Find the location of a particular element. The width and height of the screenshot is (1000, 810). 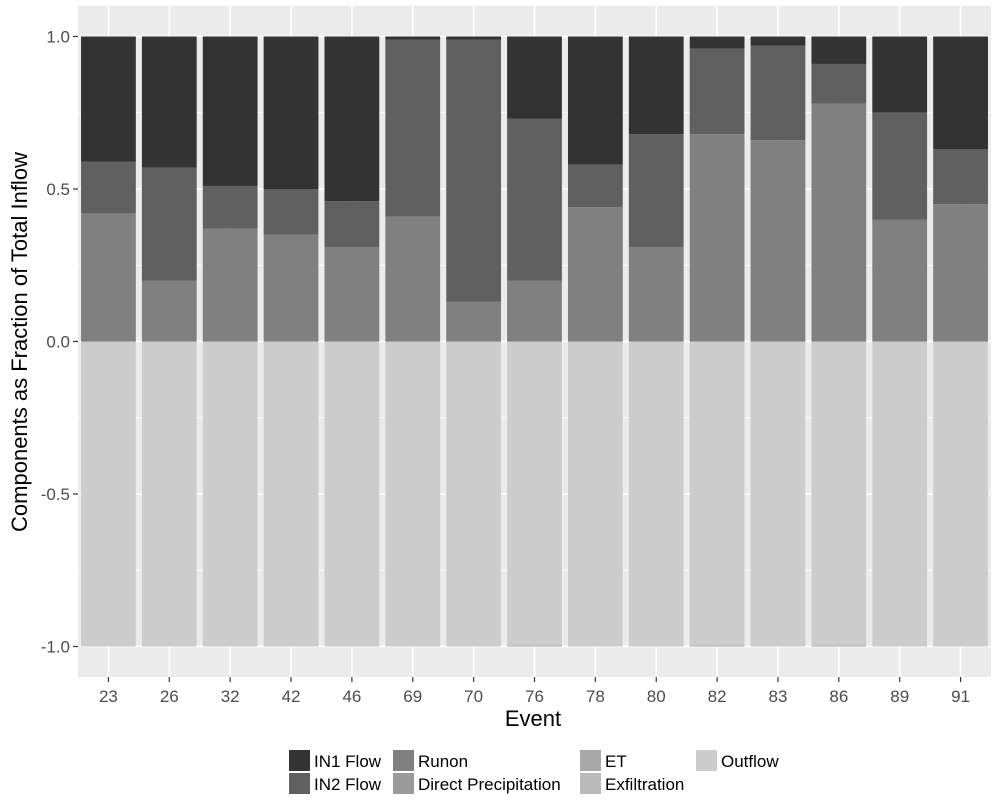

x-tick-label: 89 is located at coordinates (899, 696).